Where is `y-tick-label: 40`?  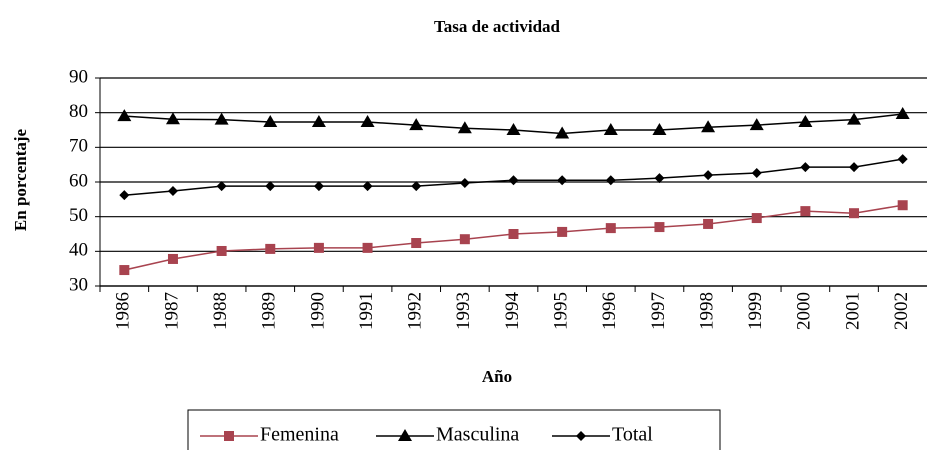
y-tick-label: 40 is located at coordinates (78, 250).